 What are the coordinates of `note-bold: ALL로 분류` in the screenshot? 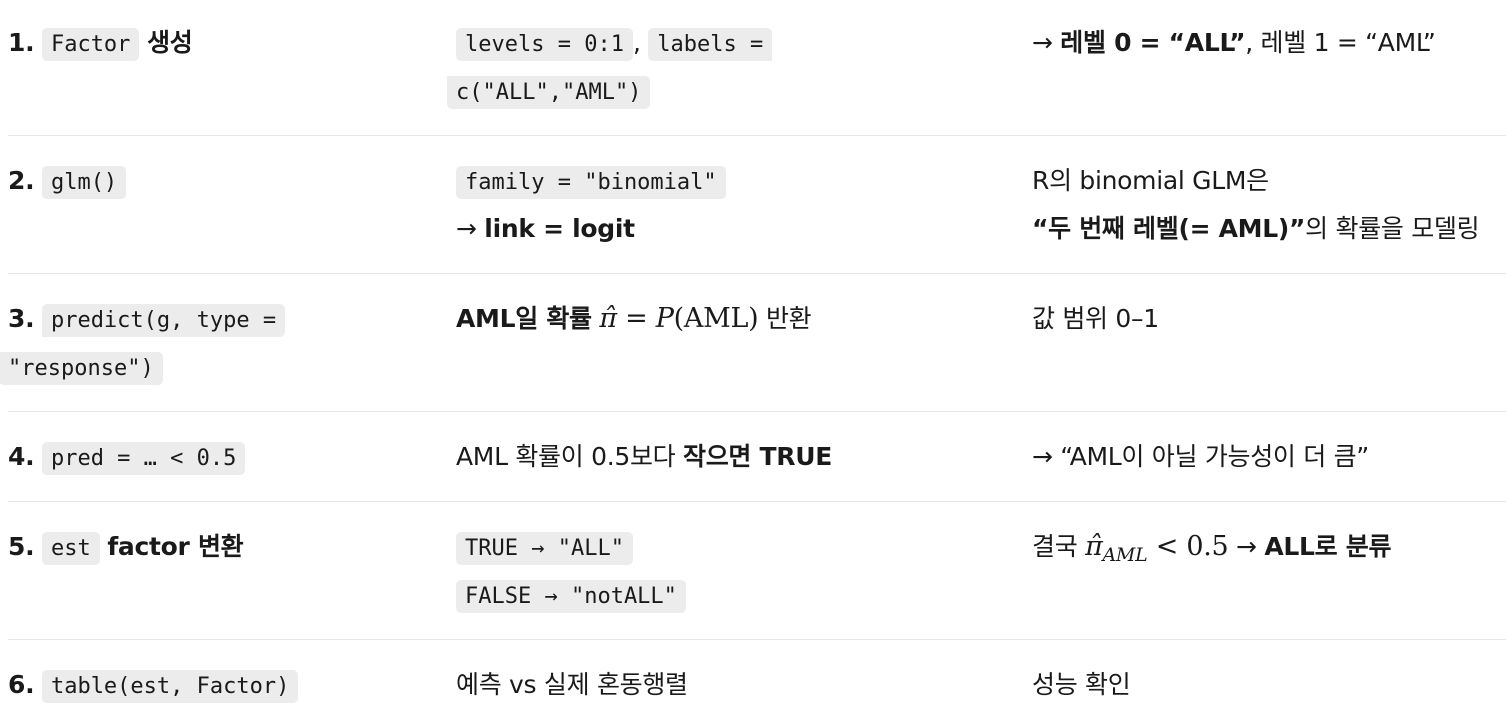 It's located at (1328, 546).